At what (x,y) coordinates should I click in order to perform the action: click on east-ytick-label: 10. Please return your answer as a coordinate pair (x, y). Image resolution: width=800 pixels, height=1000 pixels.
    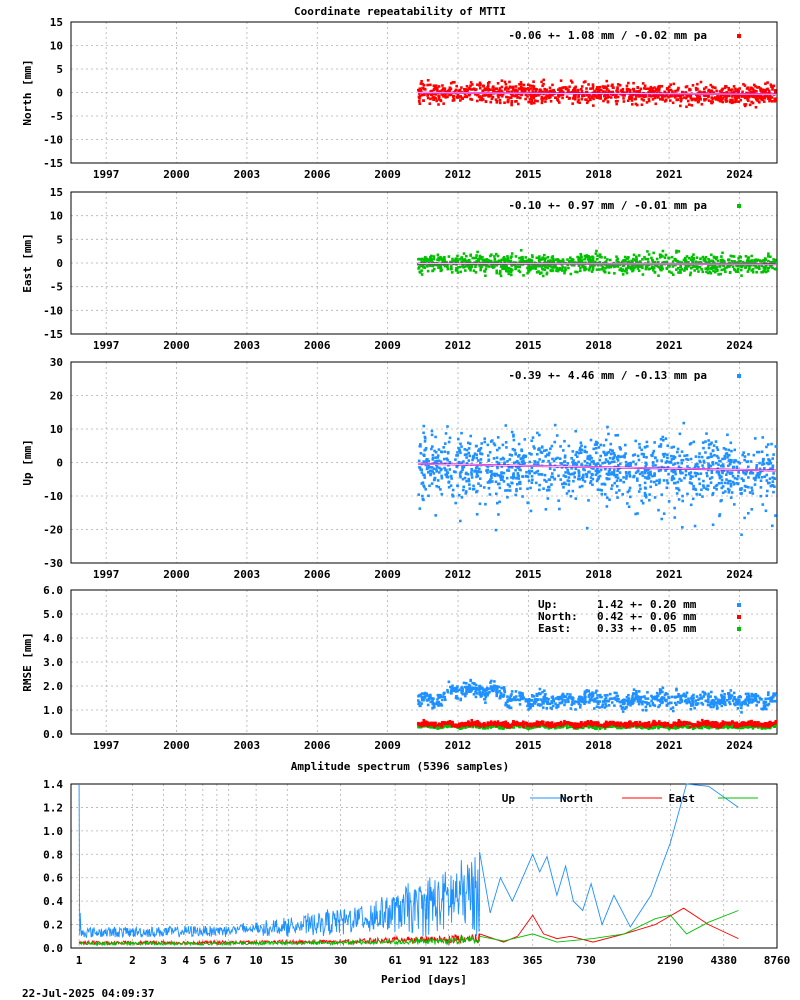
    Looking at the image, I should click on (56, 216).